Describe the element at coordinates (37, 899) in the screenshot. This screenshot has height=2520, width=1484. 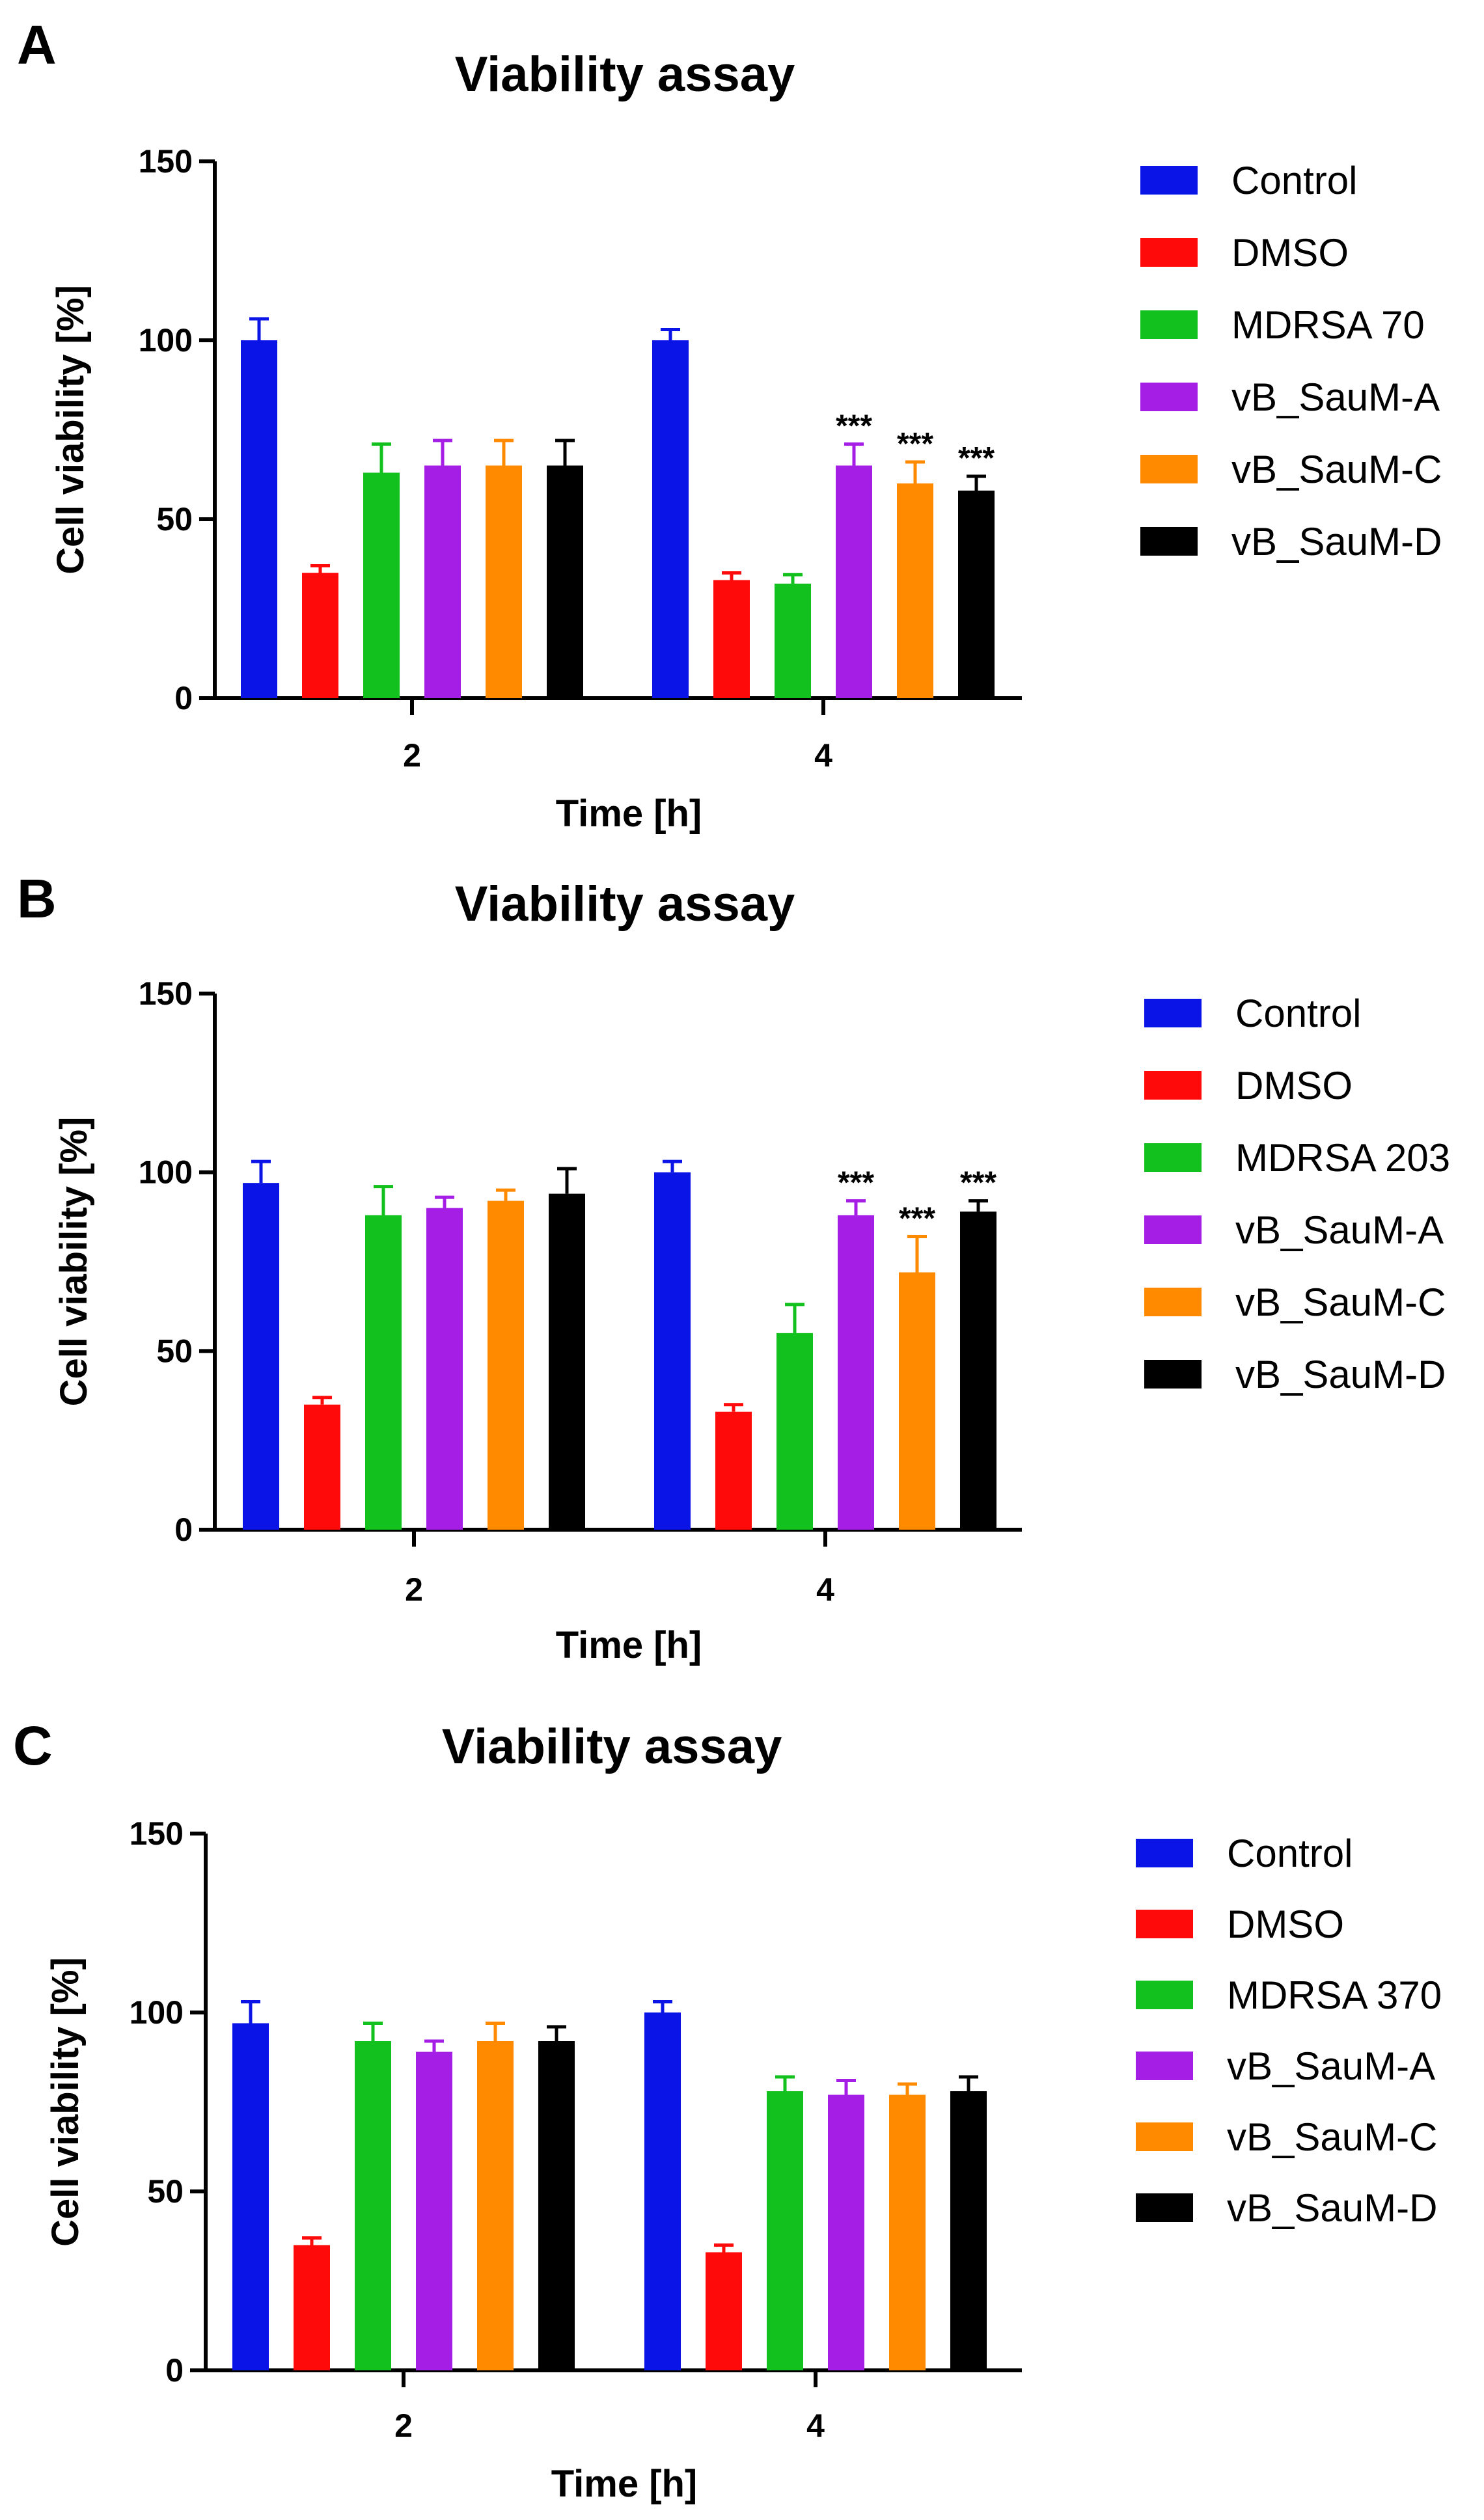
I see `panel-letter: B` at that location.